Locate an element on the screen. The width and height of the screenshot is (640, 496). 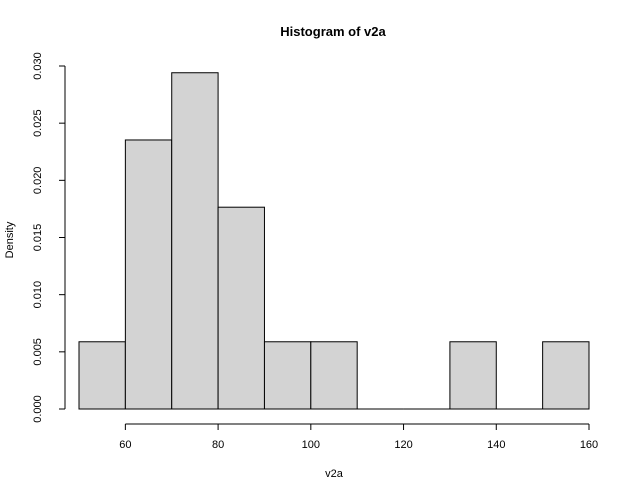
x-tick-label: 60 is located at coordinates (125, 445).